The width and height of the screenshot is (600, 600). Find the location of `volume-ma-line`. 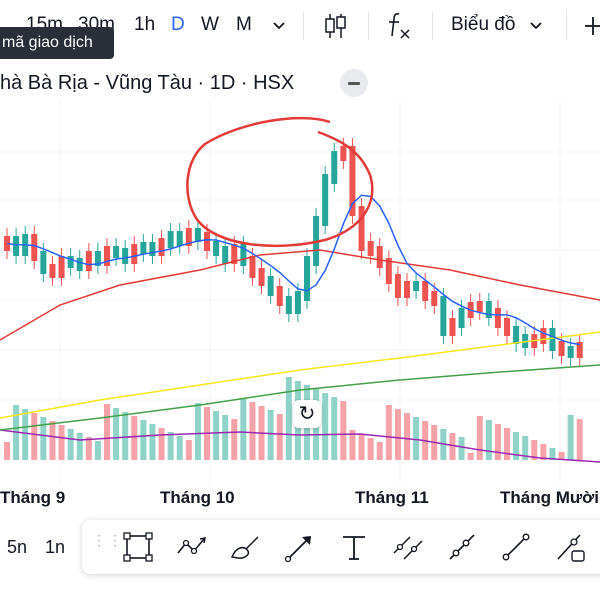

volume-ma-line is located at coordinates (300, 446).